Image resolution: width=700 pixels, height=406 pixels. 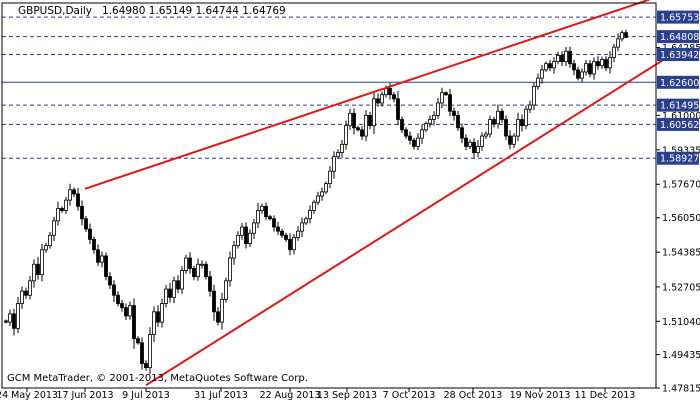 I want to click on y-tick-label: 1.54385, so click(x=681, y=253).